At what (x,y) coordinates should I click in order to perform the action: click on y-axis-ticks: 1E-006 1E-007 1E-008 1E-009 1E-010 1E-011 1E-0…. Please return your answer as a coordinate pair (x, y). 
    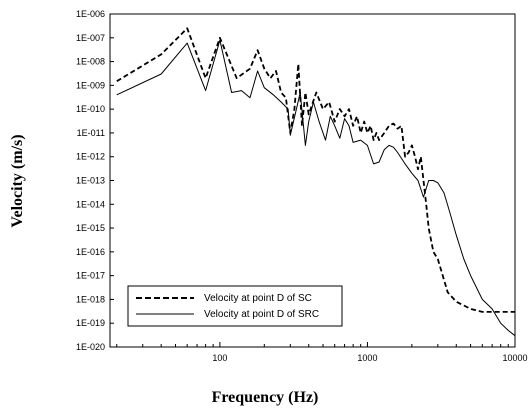
    Looking at the image, I should click on (95, 180).